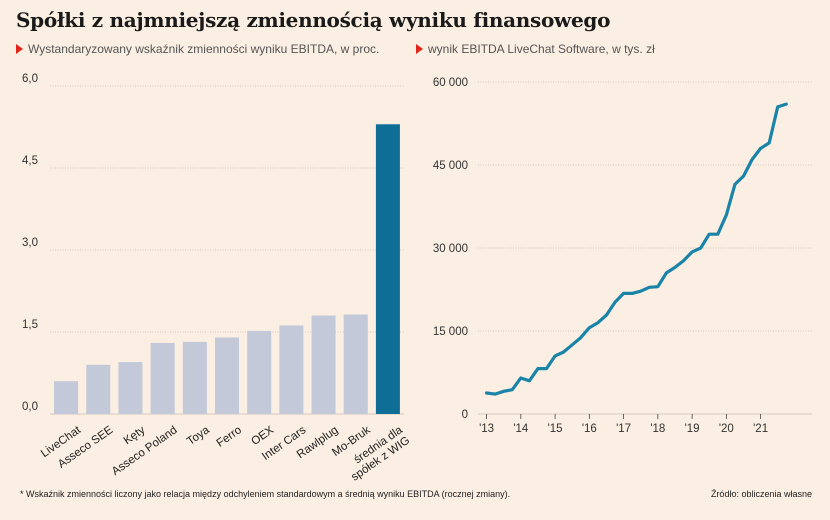  Describe the element at coordinates (450, 83) in the screenshot. I see `line-ytick-label: 60 000` at that location.